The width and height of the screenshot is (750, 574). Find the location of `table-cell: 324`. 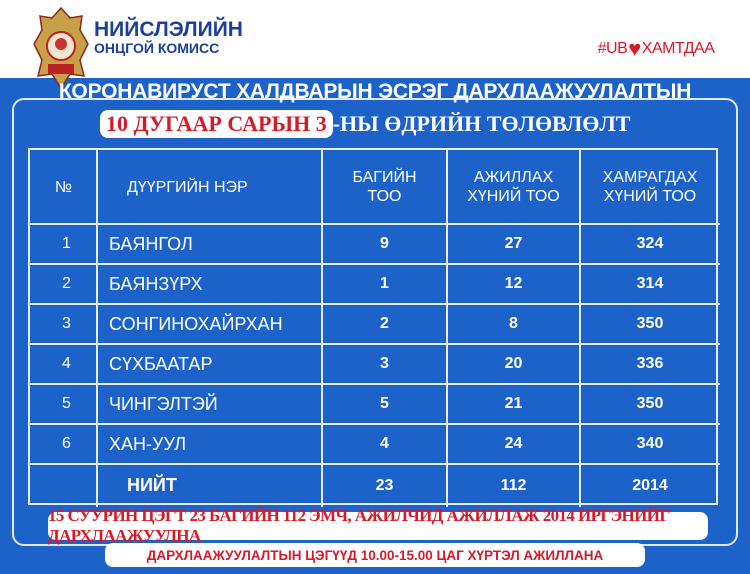

table-cell: 324 is located at coordinates (650, 243).